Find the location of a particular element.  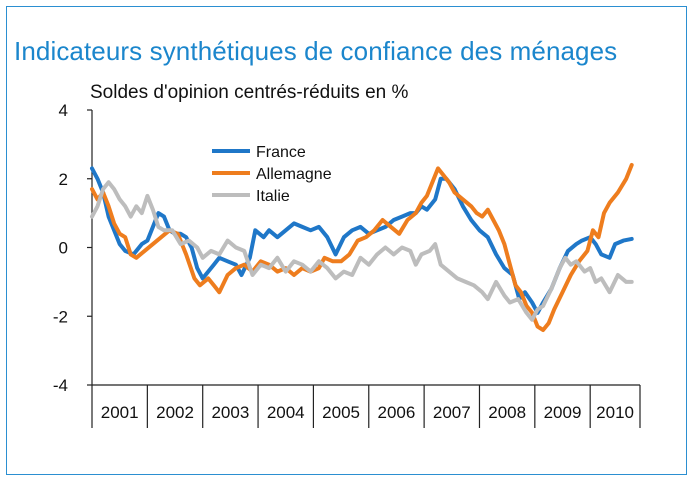

chart-subtitle: Soldes d'opinion centrés-réduits en % is located at coordinates (249, 92).